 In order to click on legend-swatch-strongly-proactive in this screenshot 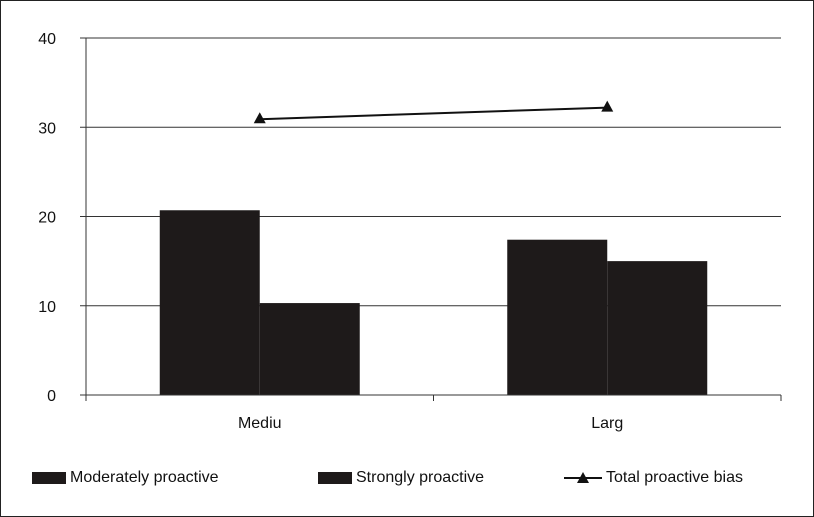, I will do `click(335, 478)`.